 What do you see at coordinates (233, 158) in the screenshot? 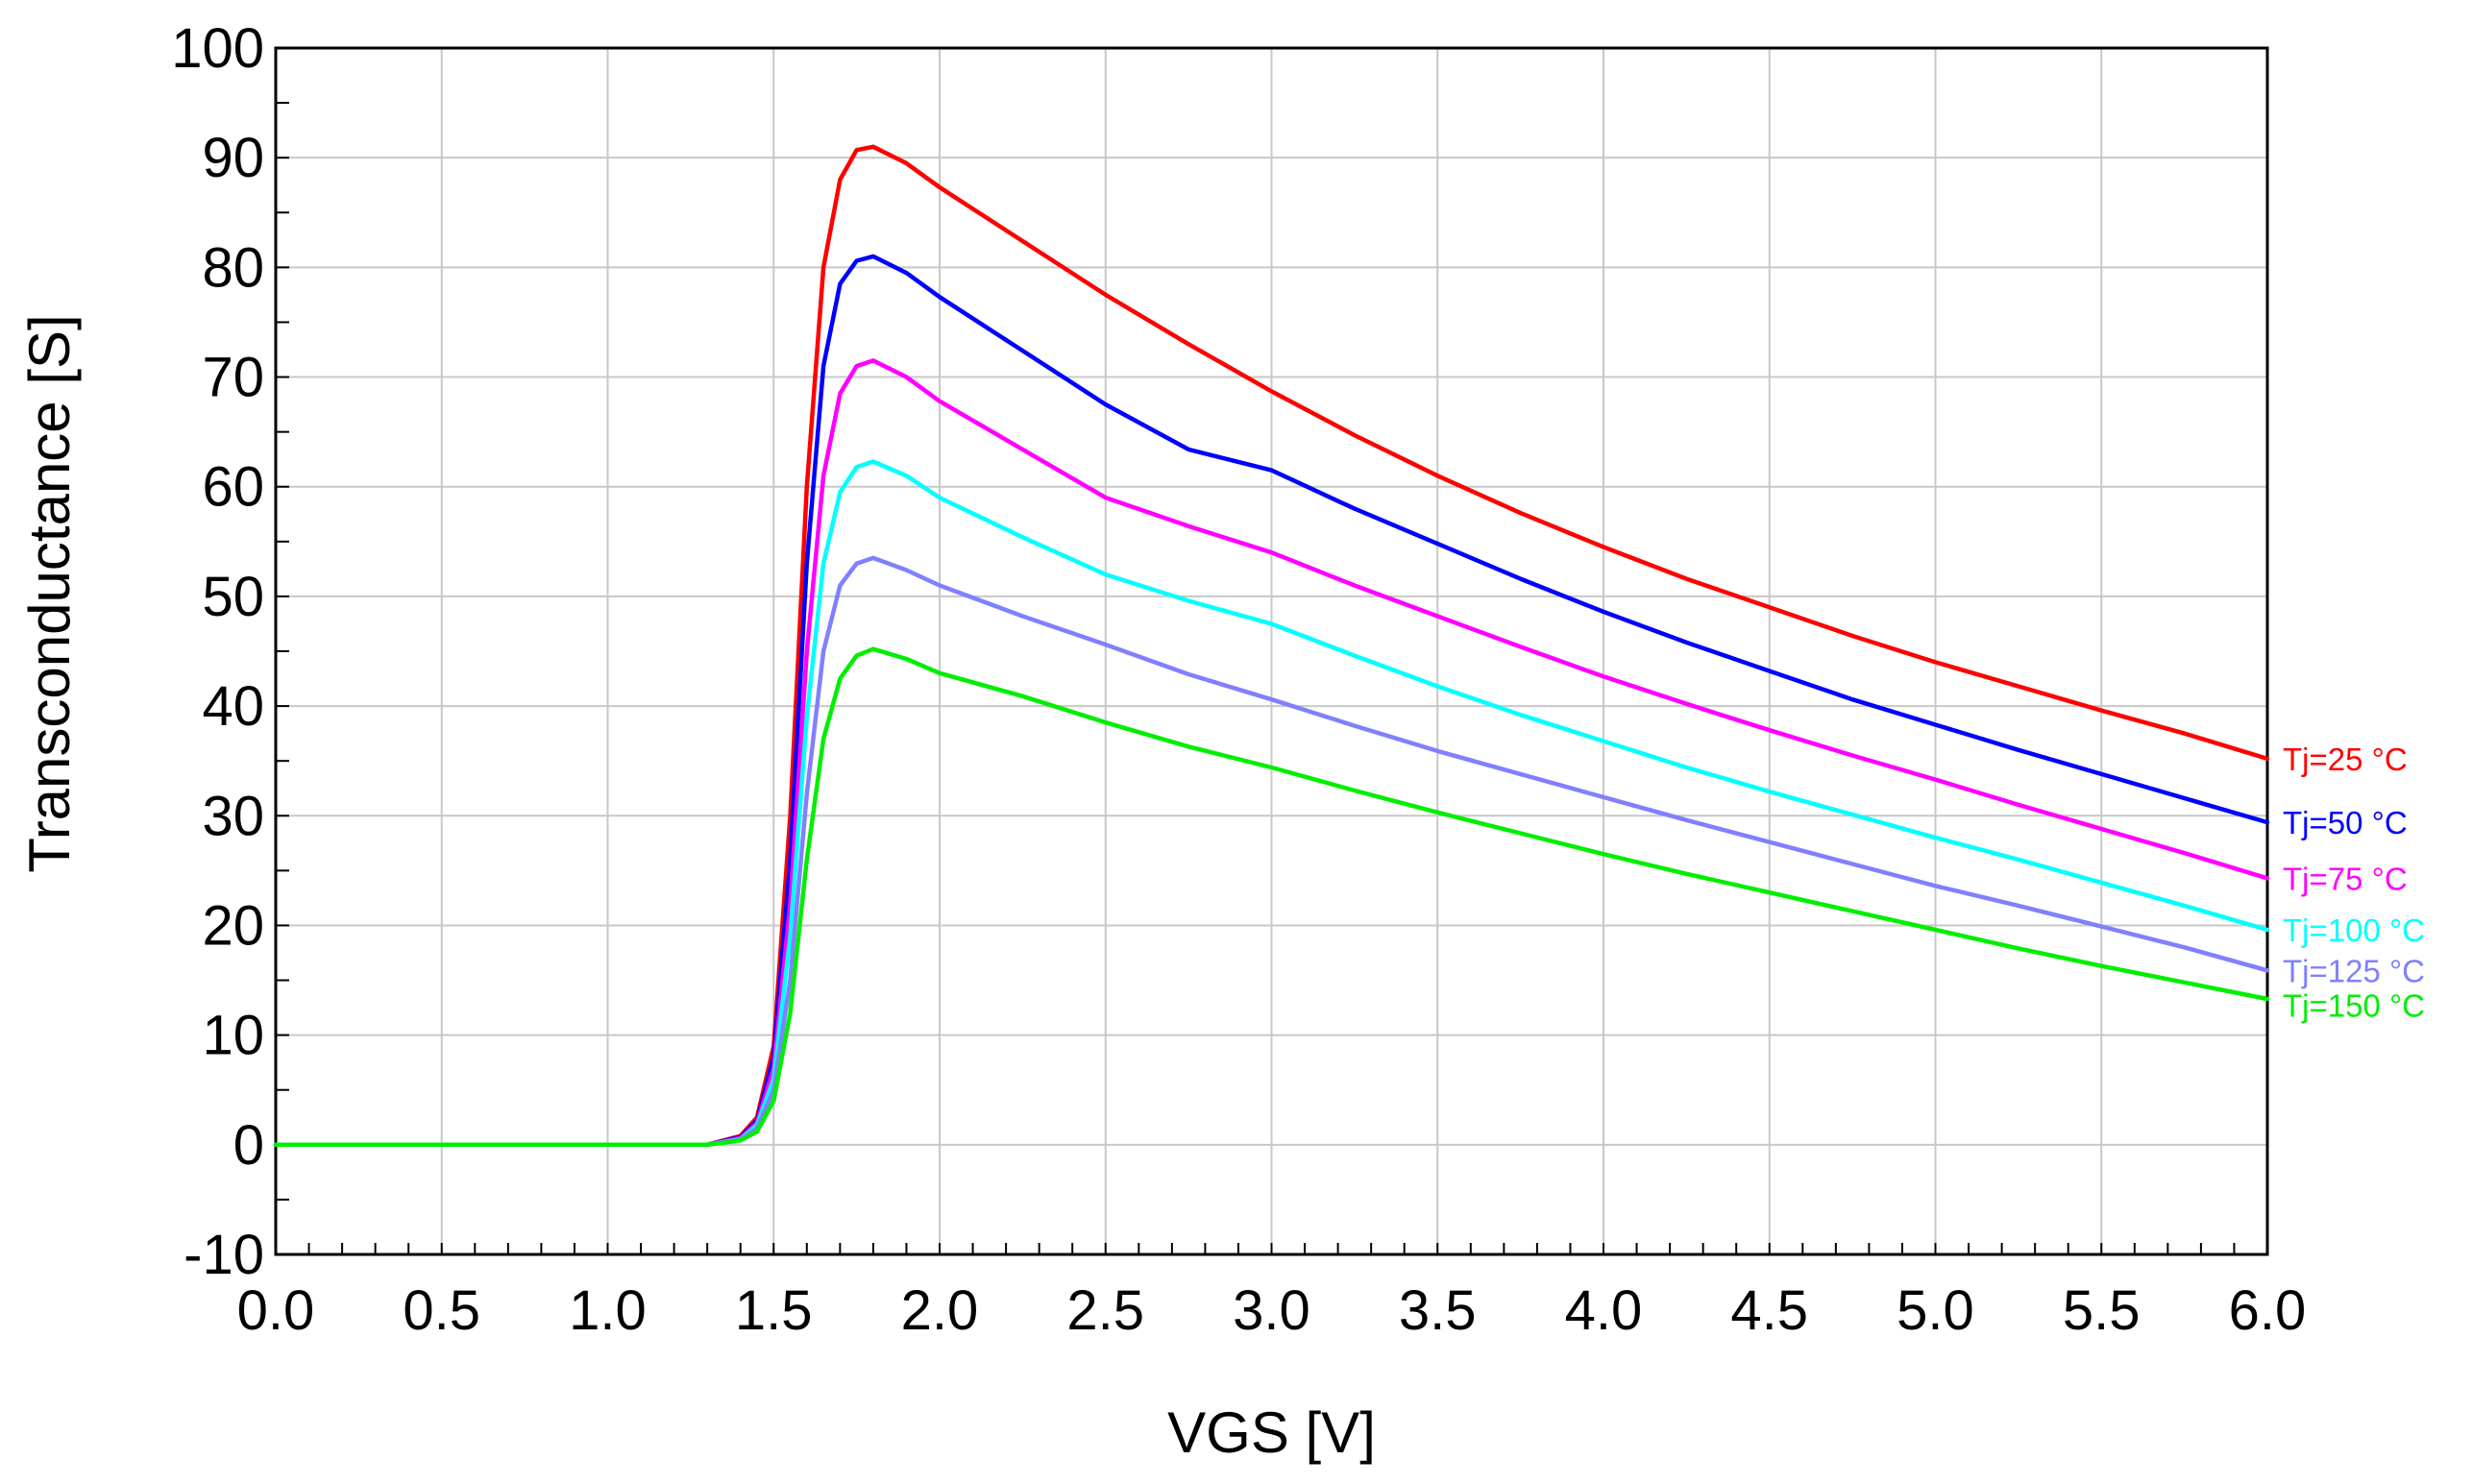
I see `y-tick-label: 90` at bounding box center [233, 158].